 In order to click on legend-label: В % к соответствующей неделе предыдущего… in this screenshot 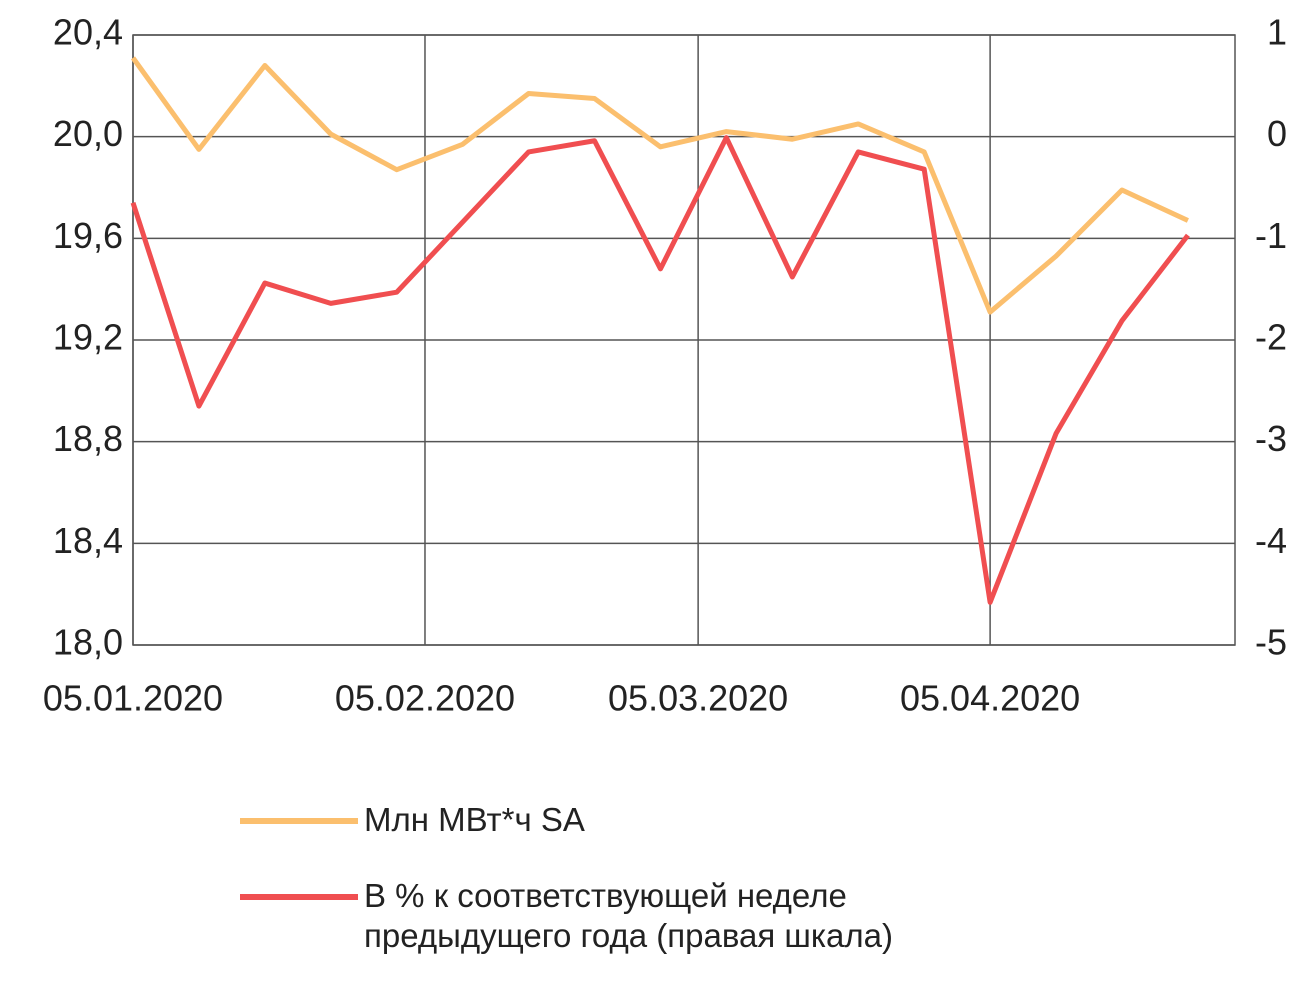, I will do `click(628, 915)`.